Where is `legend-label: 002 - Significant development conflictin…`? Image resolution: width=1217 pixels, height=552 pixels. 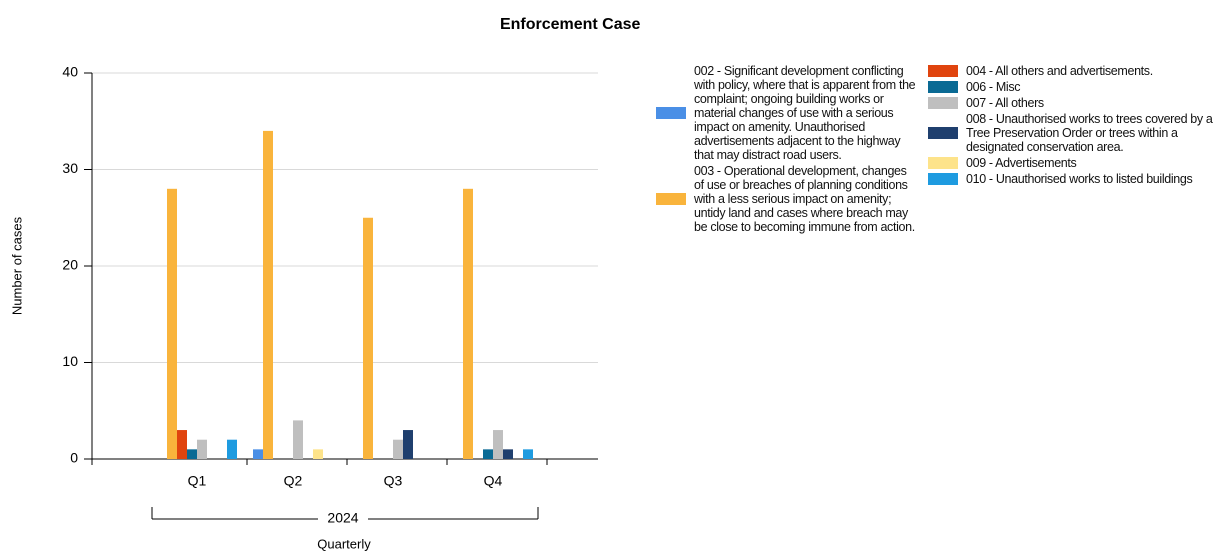
legend-label: 002 - Significant development conflictin… is located at coordinates (805, 113).